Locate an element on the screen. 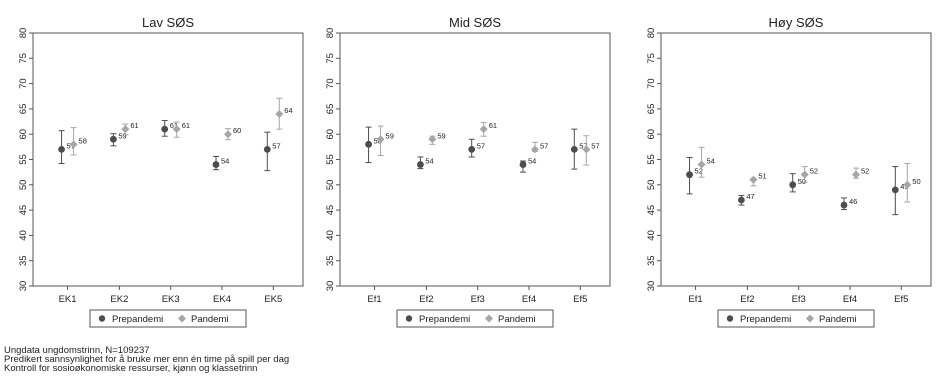 Image resolution: width=944 pixels, height=376 pixels. x-tick-label: EK2 is located at coordinates (119, 299).